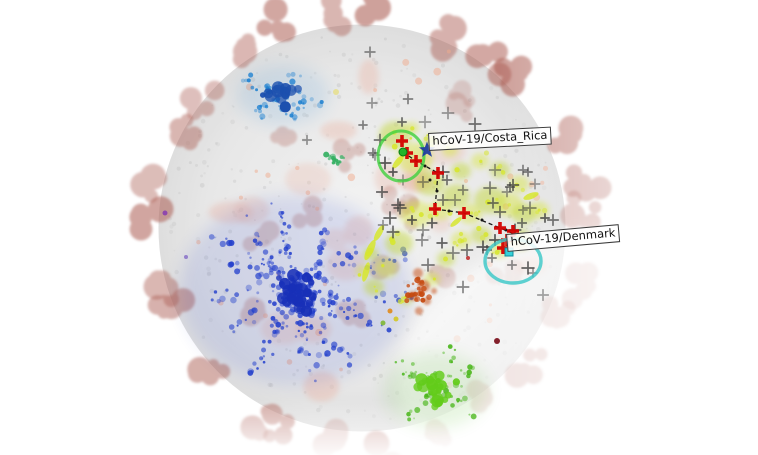  Describe the element at coordinates (449, 211) in the screenshot. I see `path-dot` at that location.